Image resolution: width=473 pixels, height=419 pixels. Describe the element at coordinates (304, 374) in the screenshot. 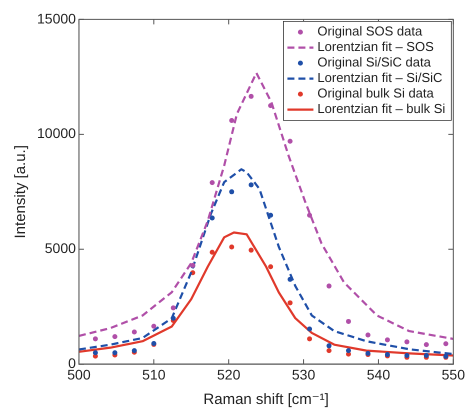

I see `x-tick-label: 530` at that location.